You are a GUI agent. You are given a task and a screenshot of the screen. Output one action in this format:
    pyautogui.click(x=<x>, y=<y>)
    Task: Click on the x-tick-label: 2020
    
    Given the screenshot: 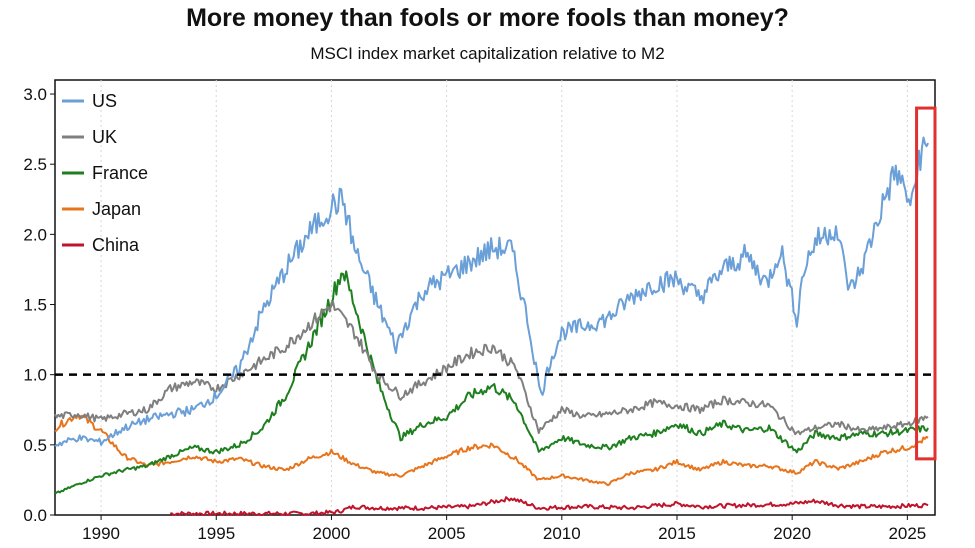 What is the action you would take?
    pyautogui.click(x=792, y=533)
    